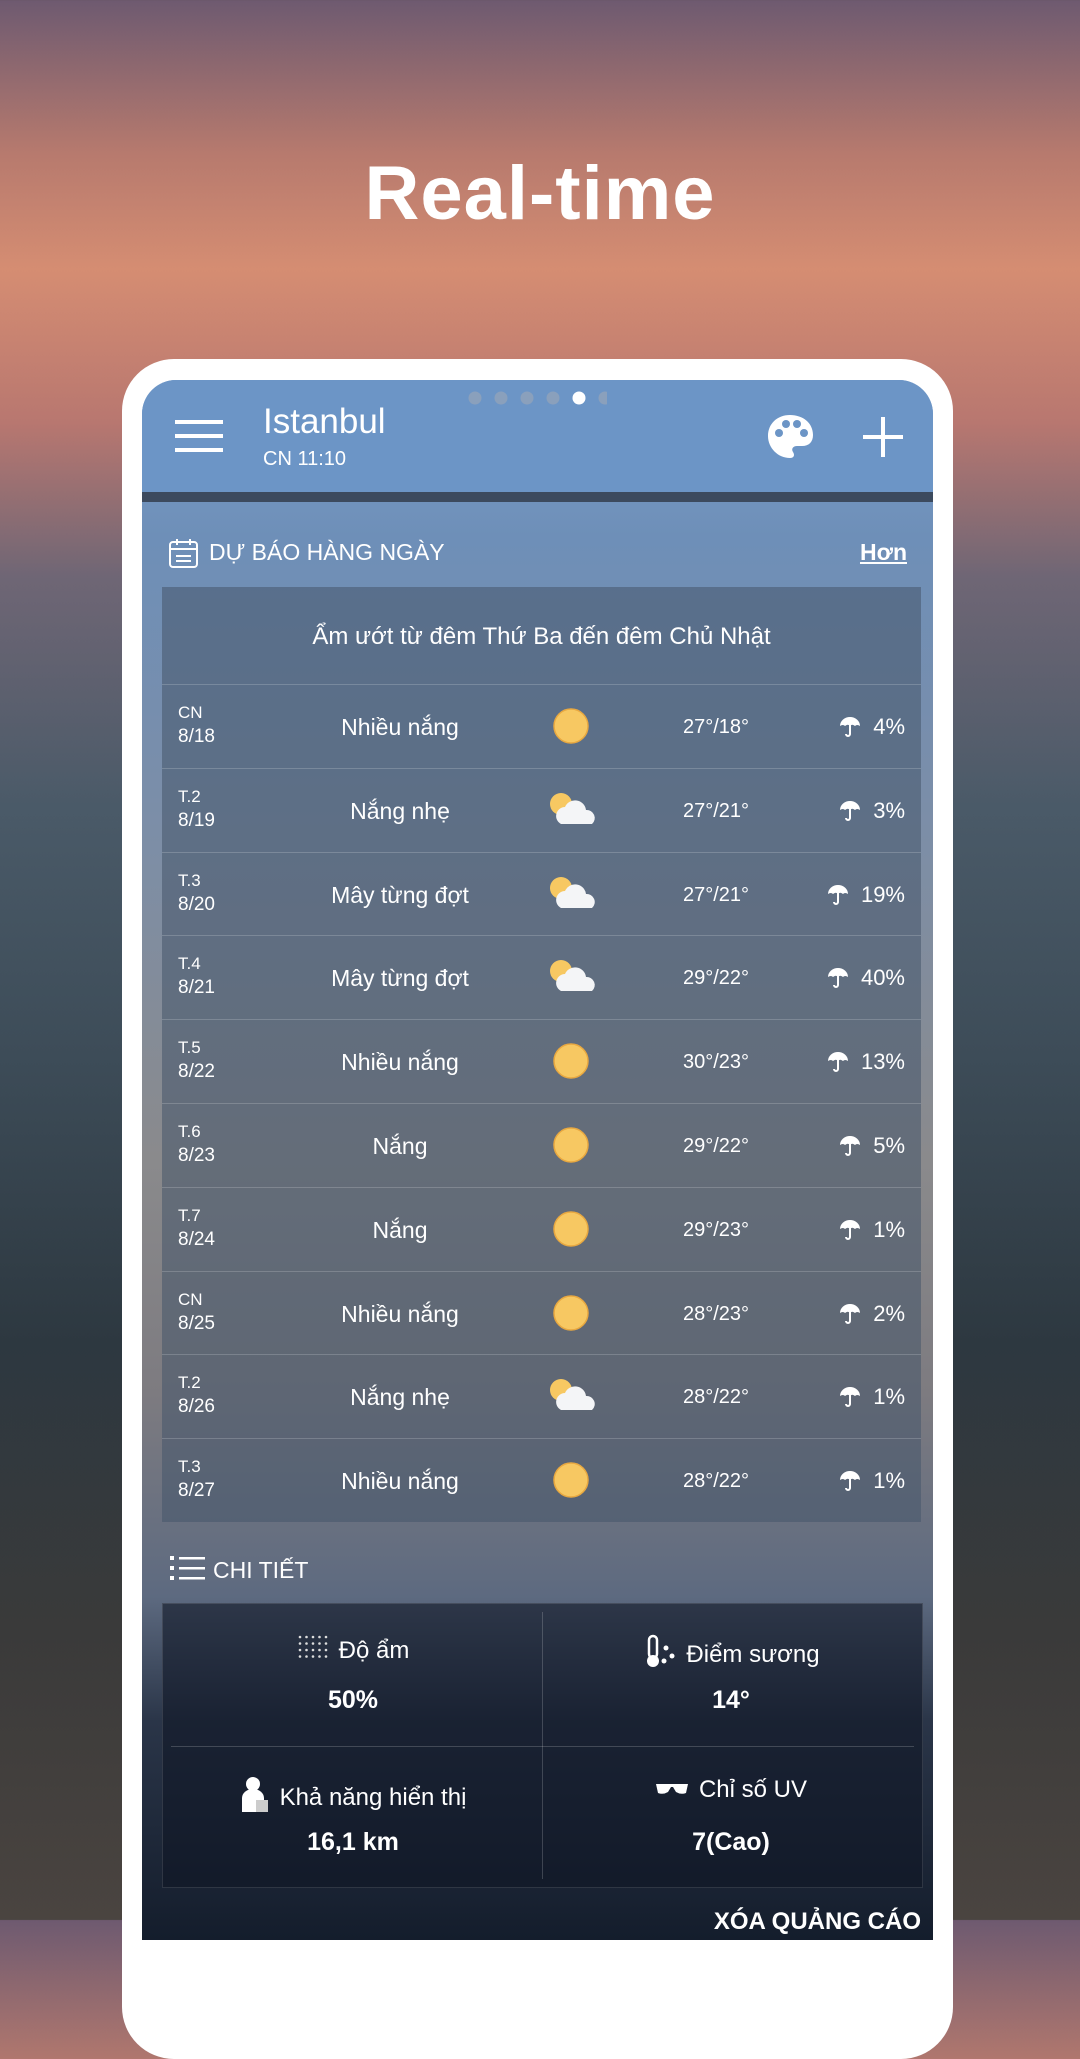 This screenshot has width=1080, height=2059. What do you see at coordinates (716, 1062) in the screenshot?
I see `row-temp: 30°/23°` at bounding box center [716, 1062].